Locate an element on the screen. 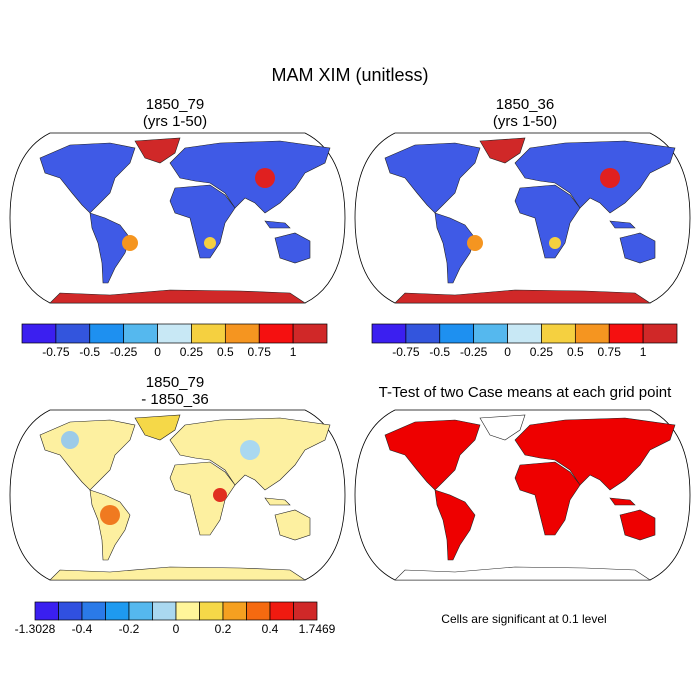 This screenshot has width=700, height=700. figure-title: MAM XIM (unitless) is located at coordinates (349, 75).